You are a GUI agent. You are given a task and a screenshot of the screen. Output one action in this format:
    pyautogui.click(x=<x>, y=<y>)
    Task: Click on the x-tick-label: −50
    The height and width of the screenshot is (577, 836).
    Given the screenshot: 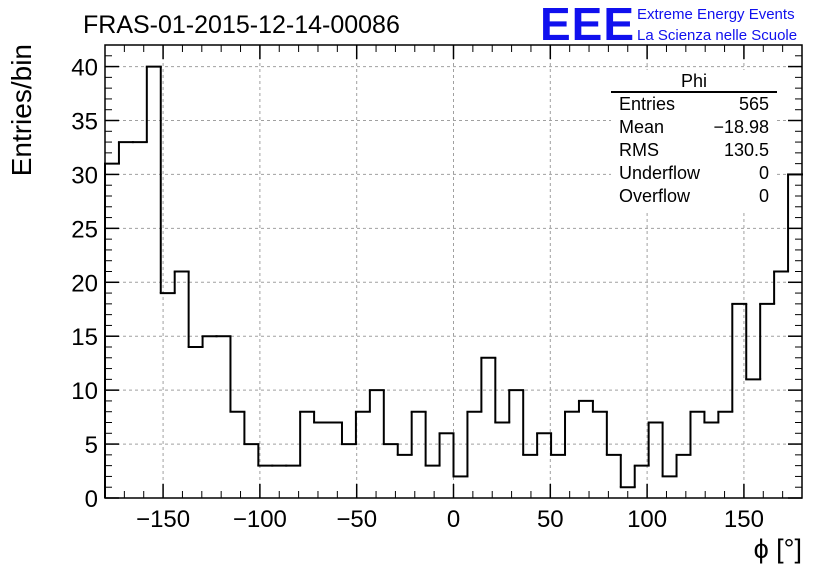 What is the action you would take?
    pyautogui.click(x=356, y=519)
    